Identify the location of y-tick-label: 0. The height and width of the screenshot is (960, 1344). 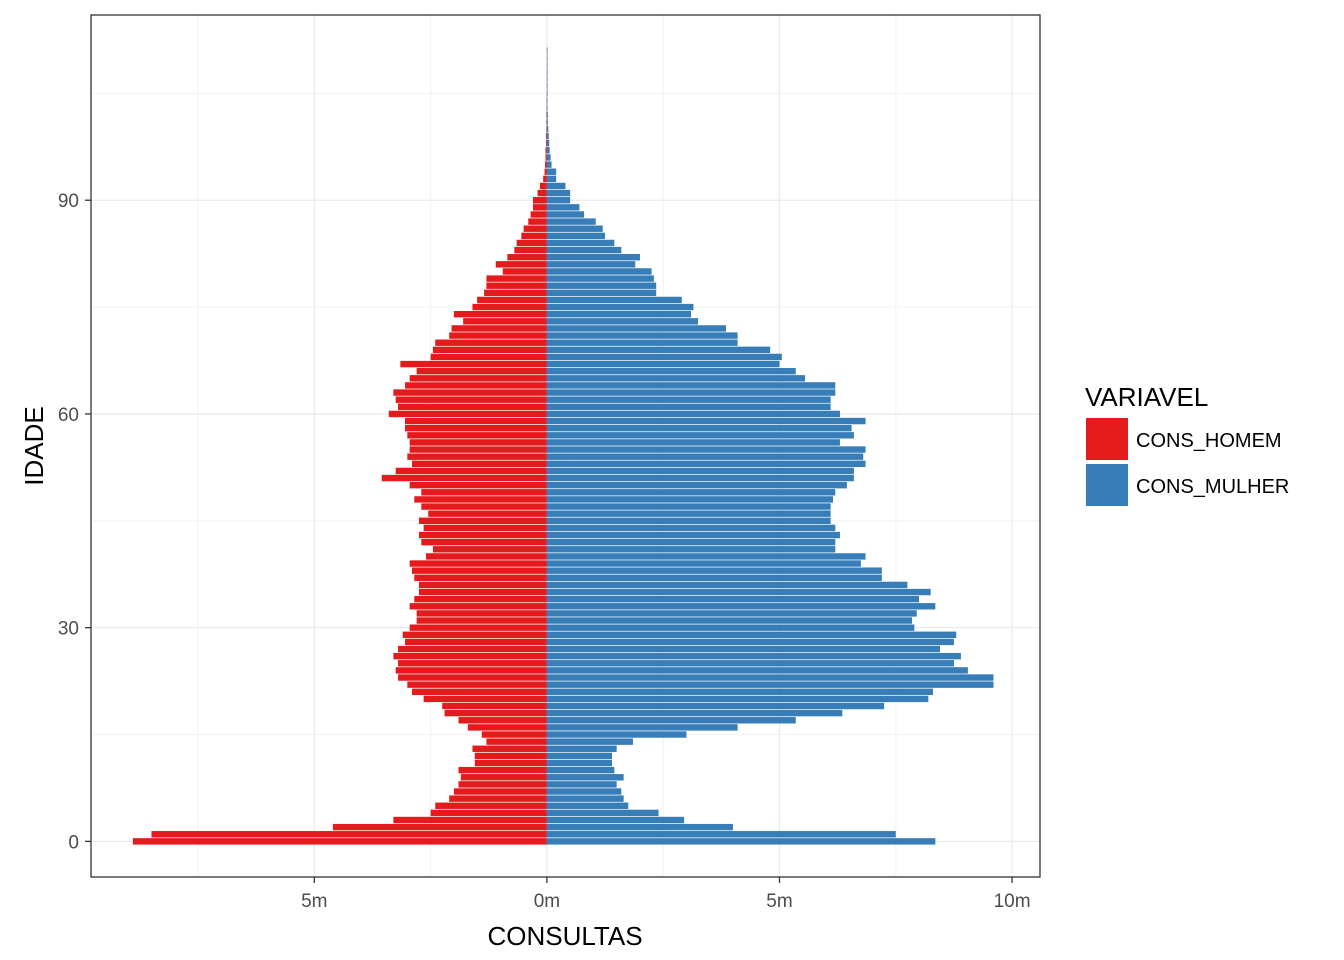
(73, 842).